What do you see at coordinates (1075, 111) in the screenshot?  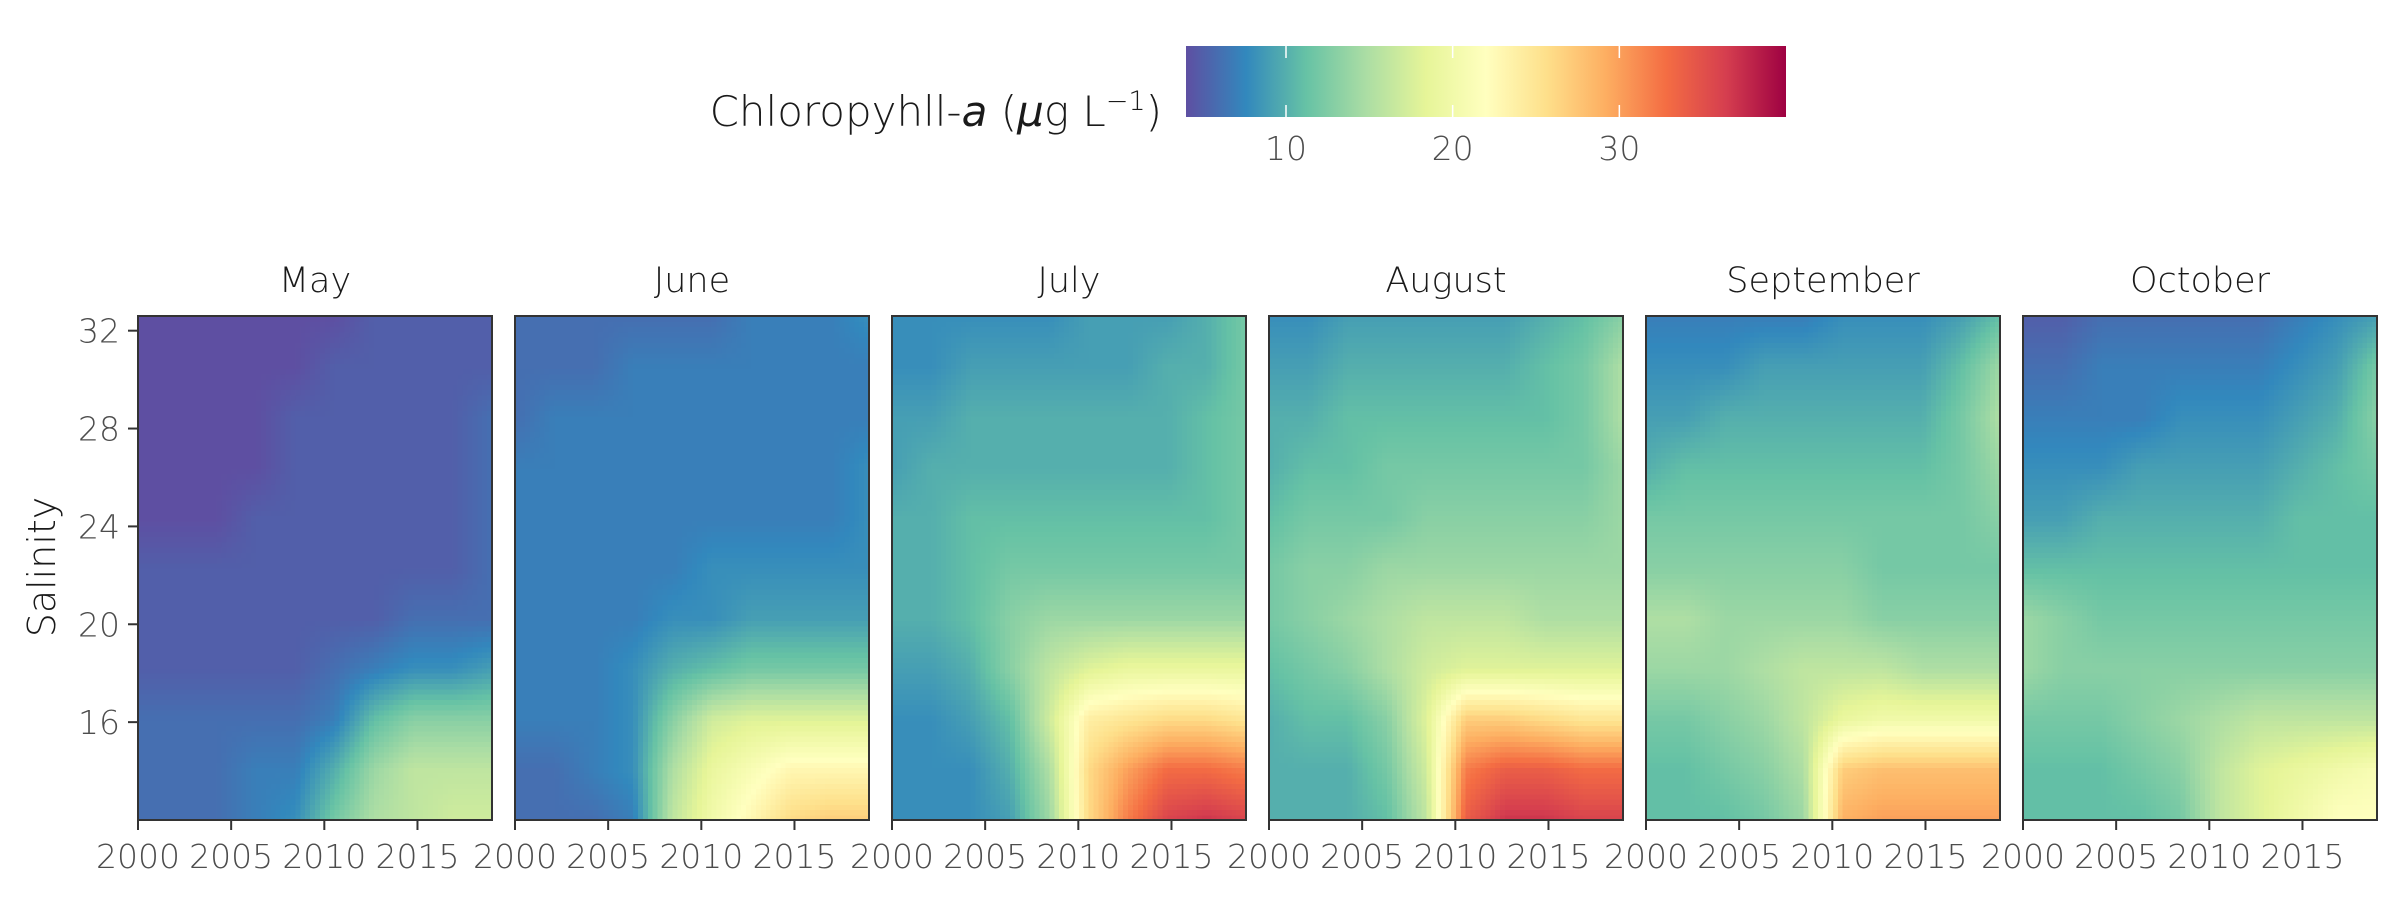 I see `legend-title-units: g L` at bounding box center [1075, 111].